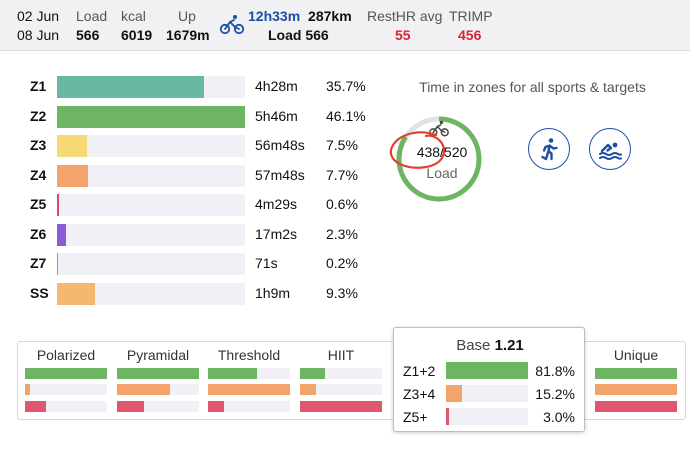 Image resolution: width=690 pixels, height=453 pixels. I want to click on zone-percent: 46.1%, so click(346, 116).